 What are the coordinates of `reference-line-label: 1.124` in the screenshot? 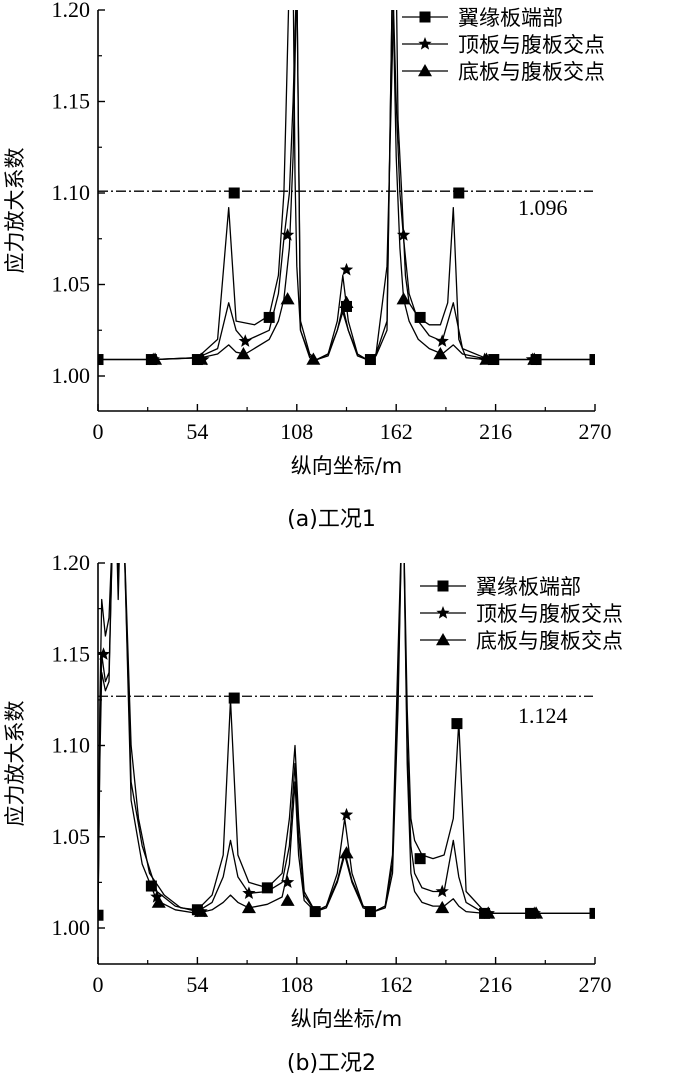 It's located at (543, 715).